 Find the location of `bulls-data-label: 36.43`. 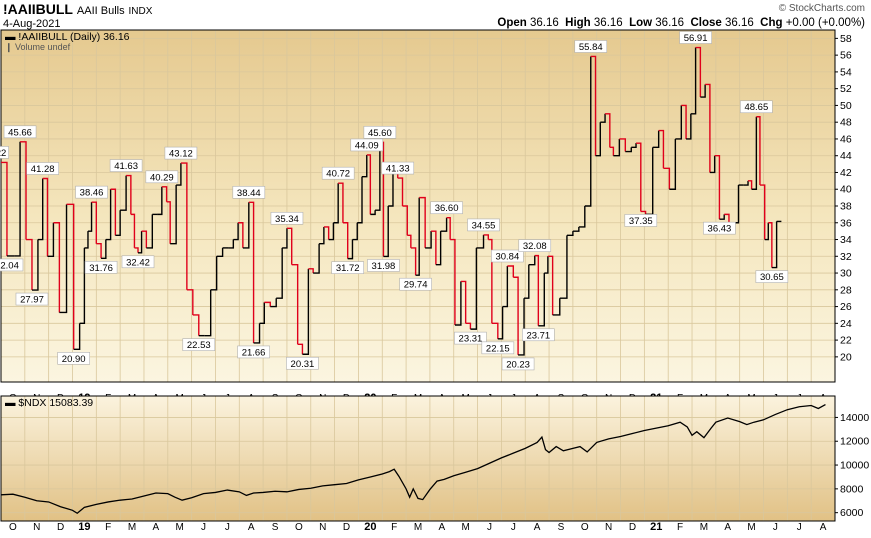

bulls-data-label: 36.43 is located at coordinates (720, 229).